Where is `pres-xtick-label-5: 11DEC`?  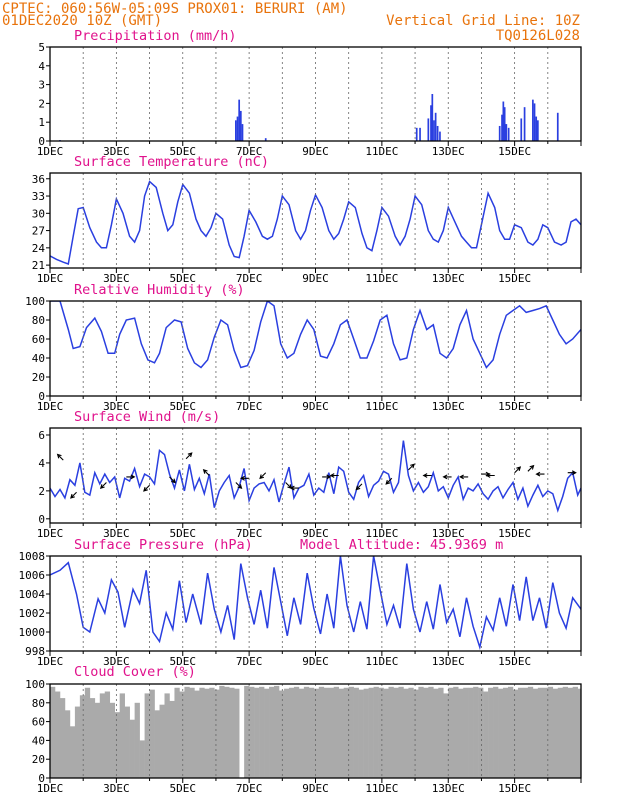
pres-xtick-label-5: 11DEC is located at coordinates (381, 661).